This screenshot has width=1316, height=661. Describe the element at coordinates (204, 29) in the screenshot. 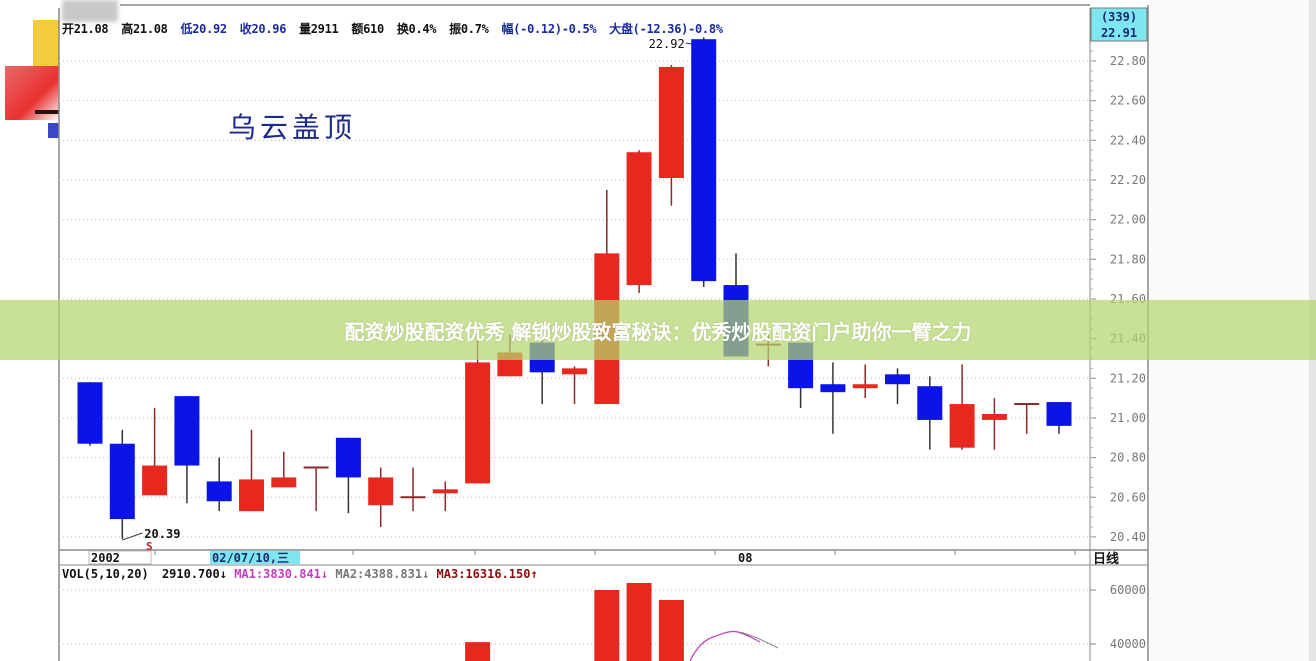

I see `low-price: 低20.92` at that location.